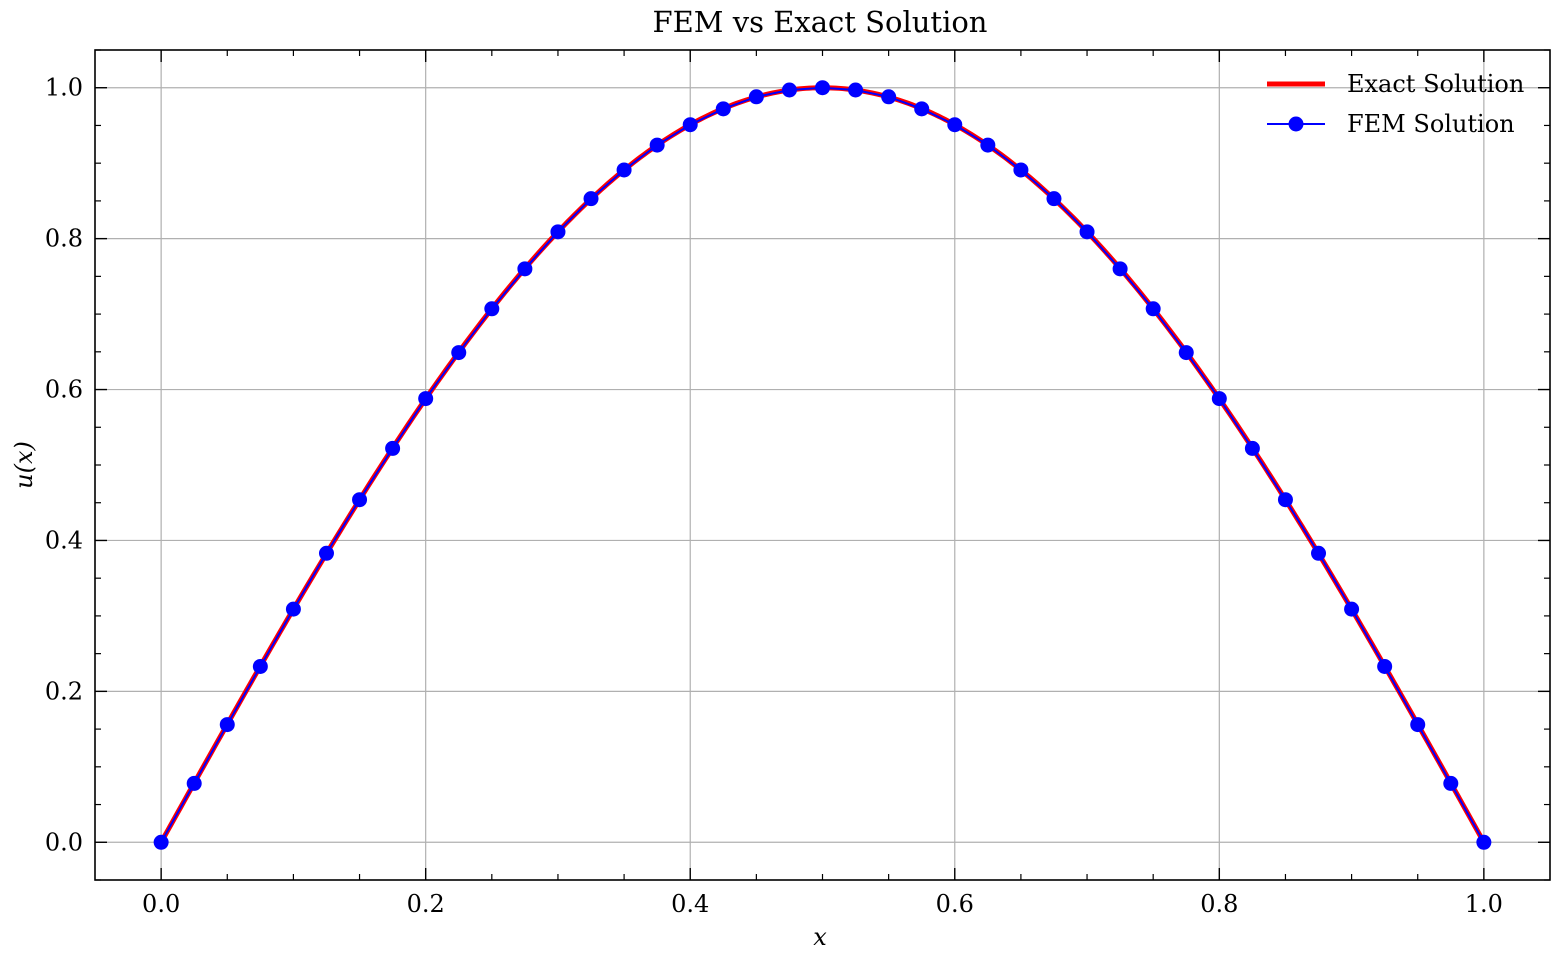  Describe the element at coordinates (1219, 904) in the screenshot. I see `x-tick-label: 0.8` at that location.